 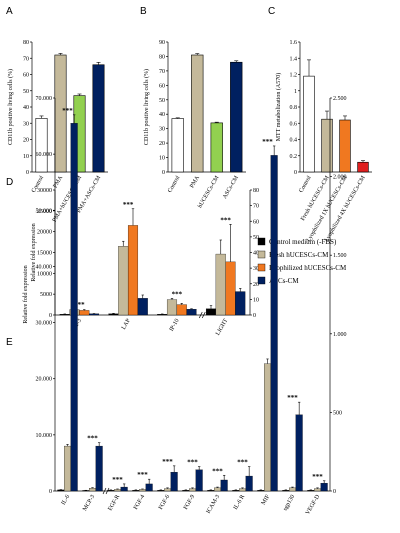 I want to click on y-tick-label: 0.6, so click(x=294, y=124).